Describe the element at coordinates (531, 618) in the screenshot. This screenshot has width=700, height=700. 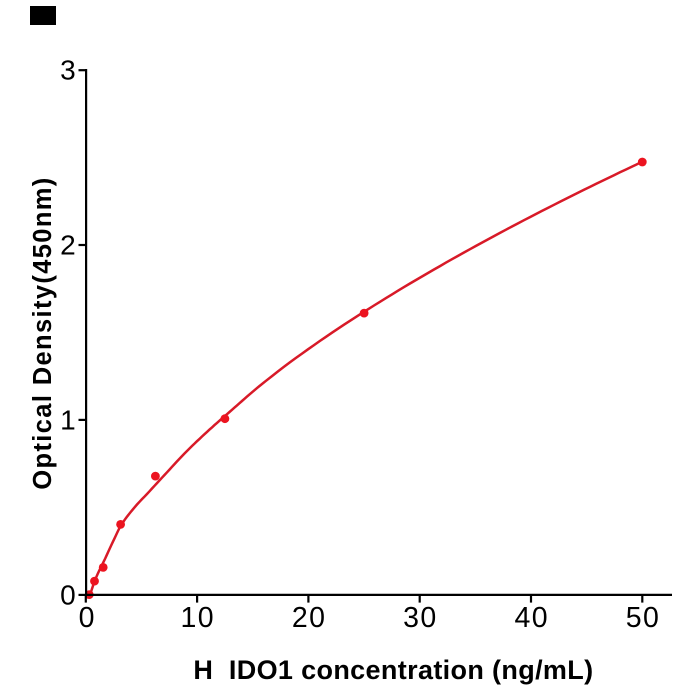
I see `svg-text: 40` at that location.